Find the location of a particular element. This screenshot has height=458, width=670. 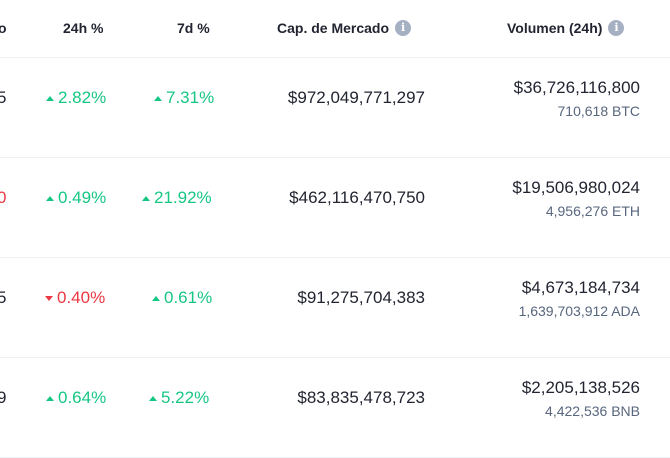

caret-down-icon is located at coordinates (49, 298).